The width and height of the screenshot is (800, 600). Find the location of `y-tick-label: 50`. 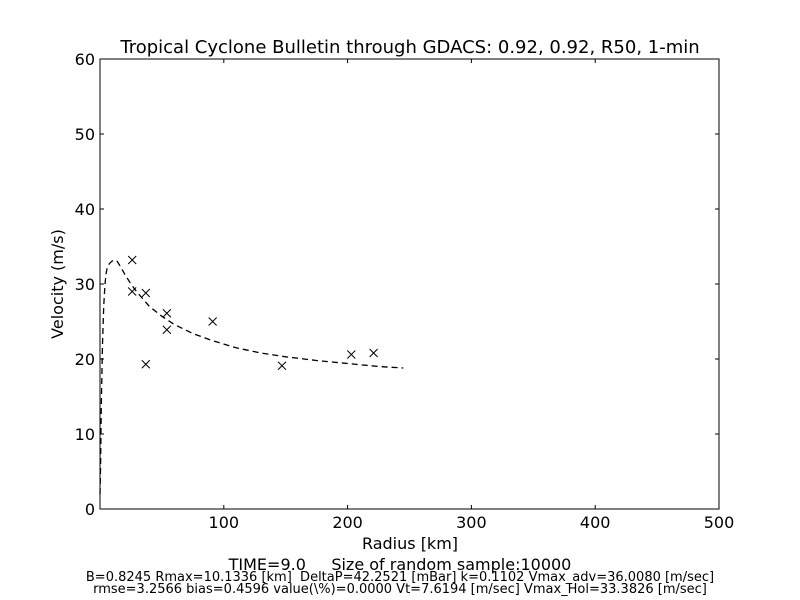

y-tick-label: 50 is located at coordinates (85, 134).